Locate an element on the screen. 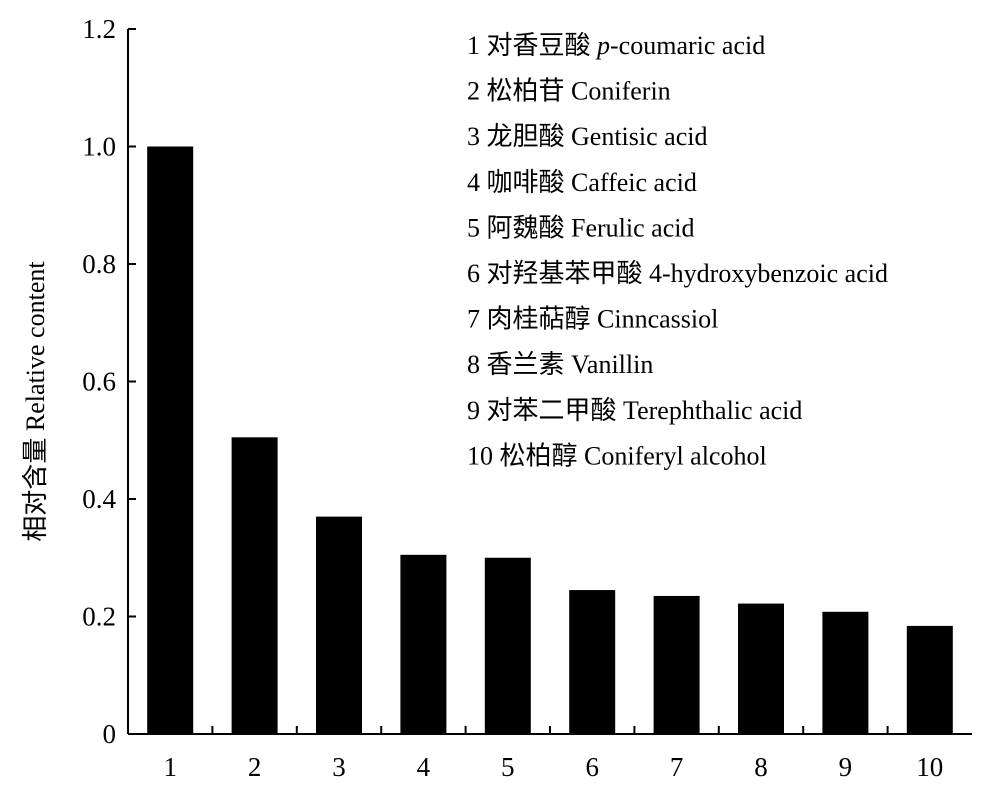 This screenshot has height=799, width=988. legend-english-name: Terephthalic acid is located at coordinates (712, 410).